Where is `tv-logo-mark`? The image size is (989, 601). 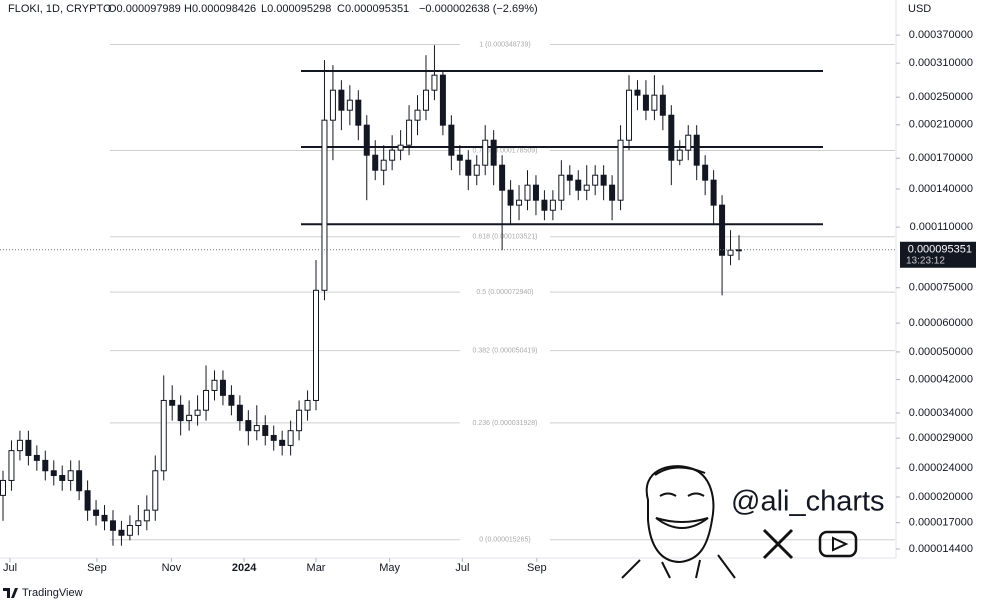
tv-logo-mark is located at coordinates (10, 593).